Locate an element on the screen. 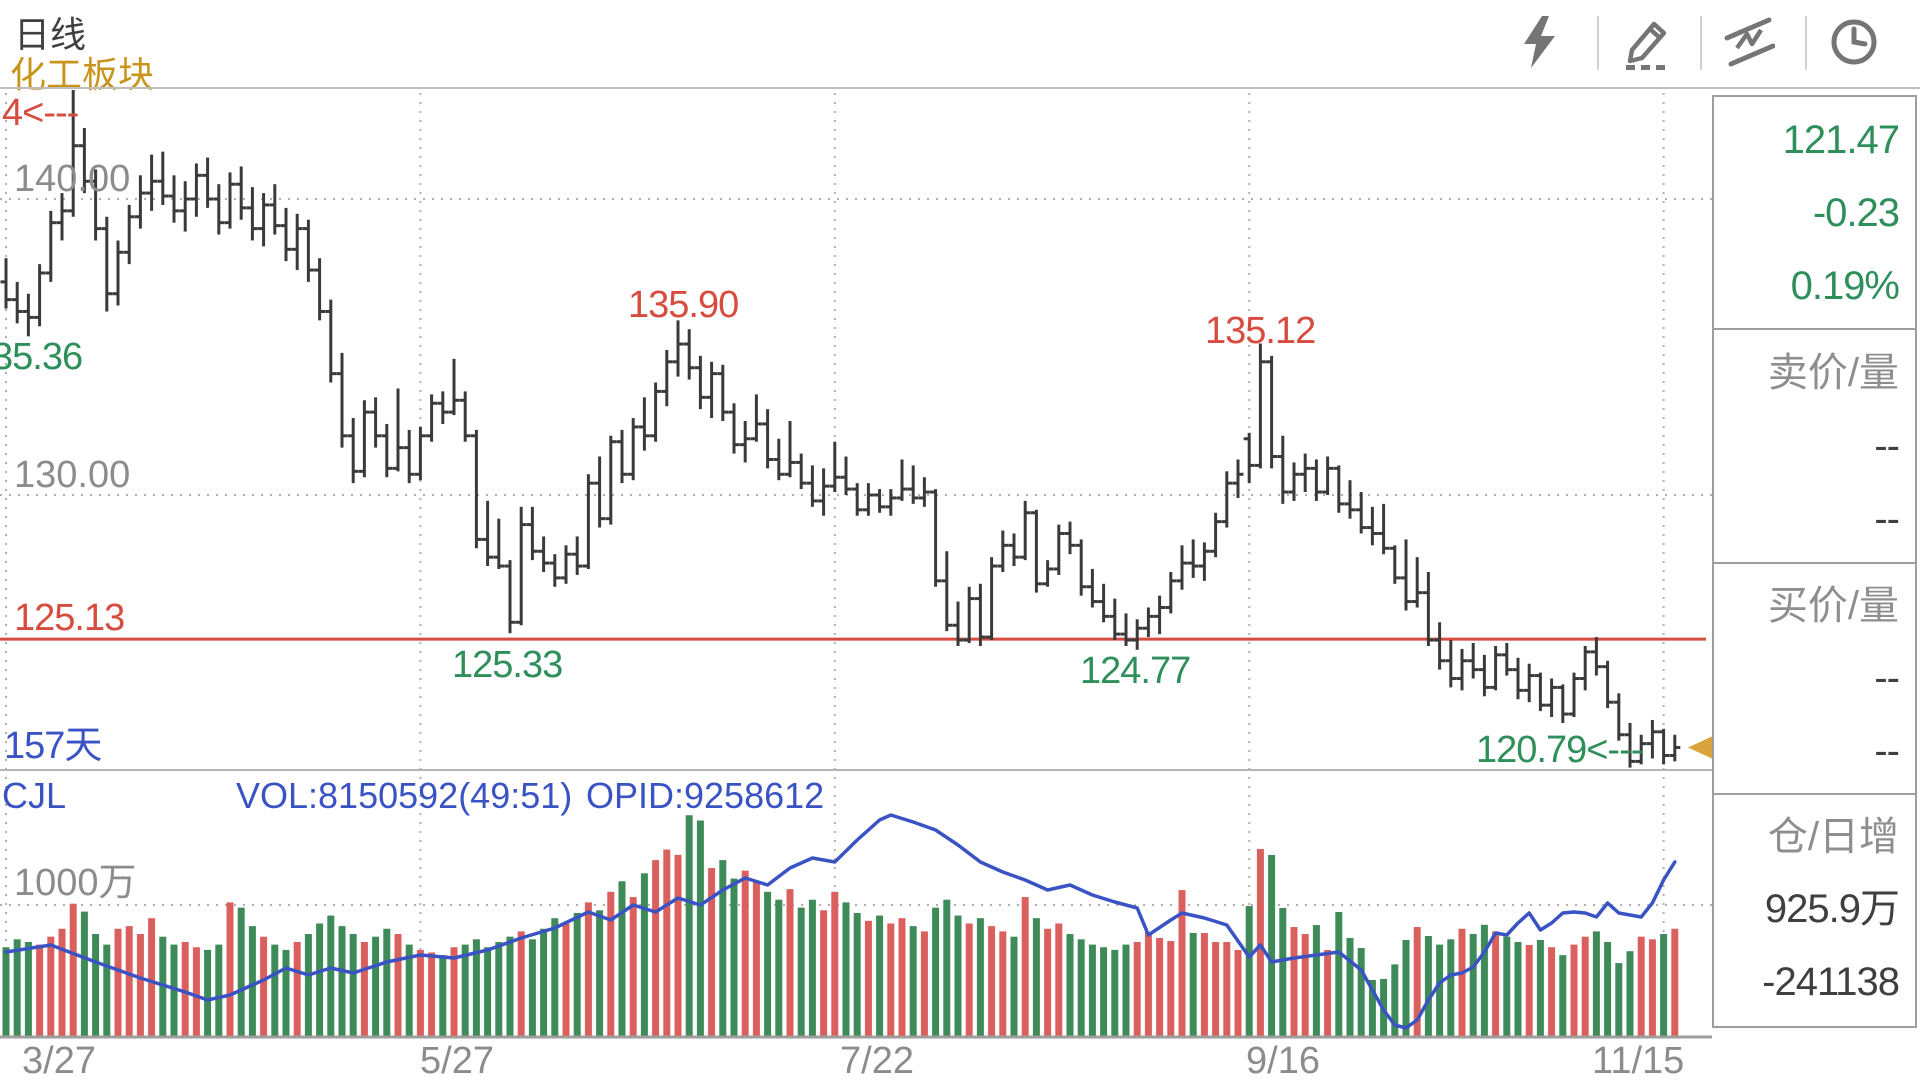 The width and height of the screenshot is (1920, 1080). clock-icon is located at coordinates (1854, 42).